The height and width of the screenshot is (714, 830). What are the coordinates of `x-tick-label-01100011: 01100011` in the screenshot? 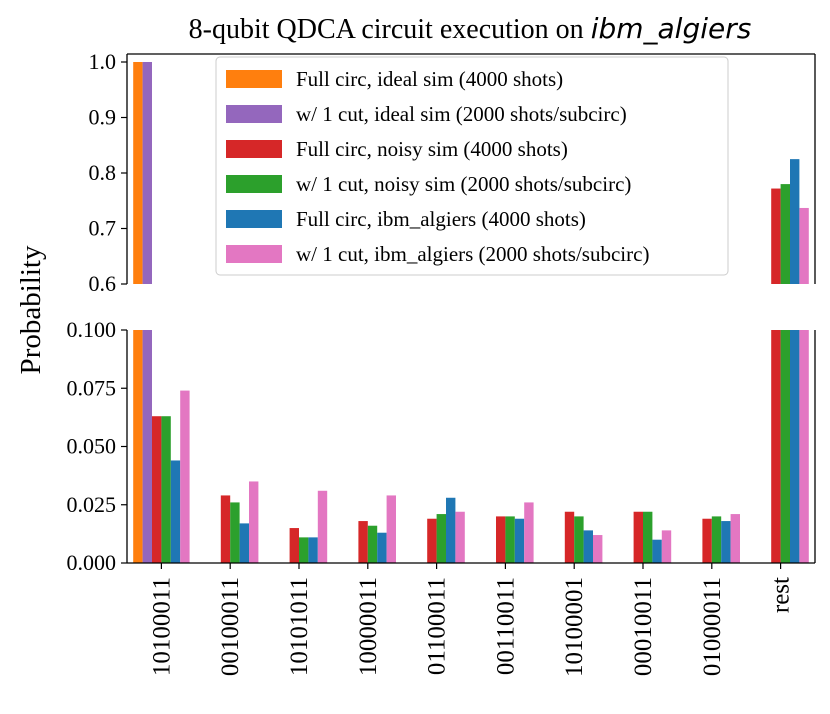 It's located at (437, 626).